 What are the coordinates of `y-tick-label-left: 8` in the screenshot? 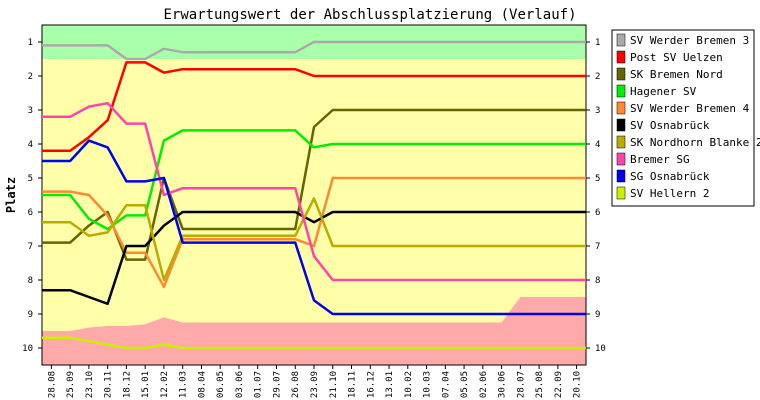 It's located at (30, 281).